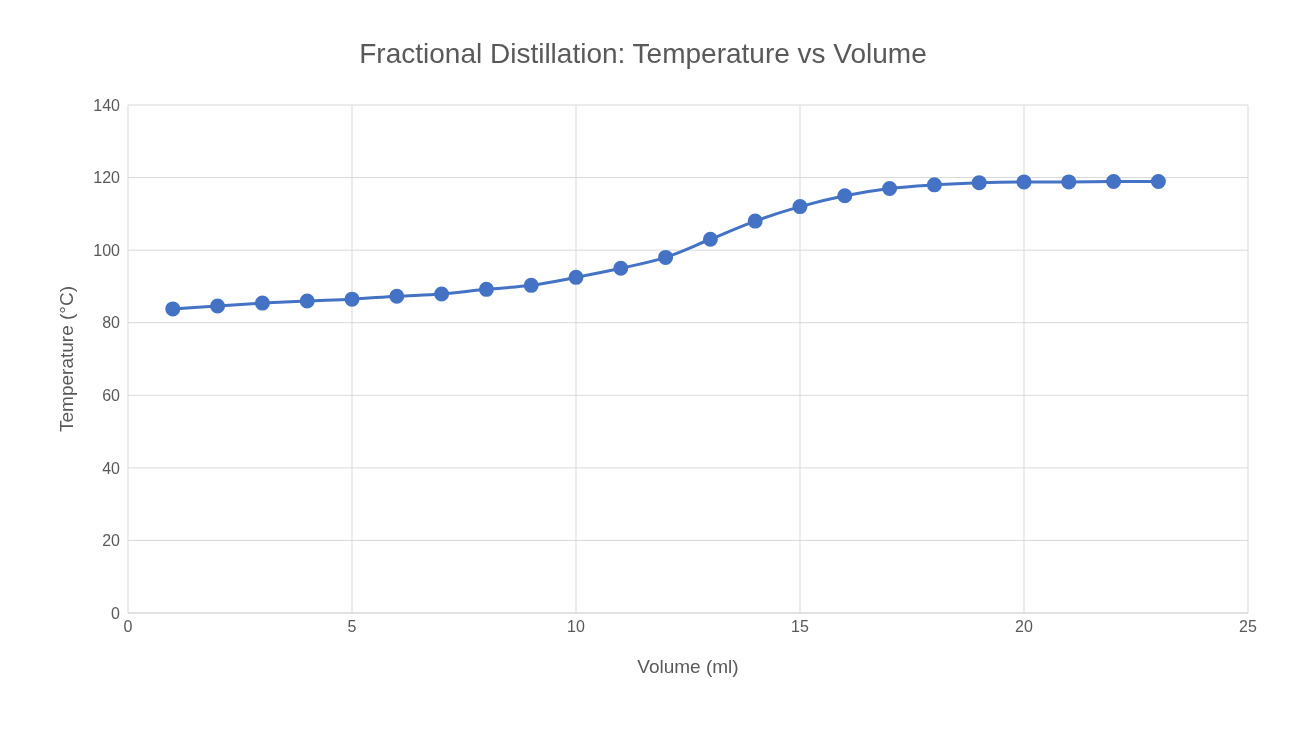 This screenshot has width=1289, height=732. What do you see at coordinates (688, 666) in the screenshot?
I see `x-axis-title: Volume (ml)` at bounding box center [688, 666].